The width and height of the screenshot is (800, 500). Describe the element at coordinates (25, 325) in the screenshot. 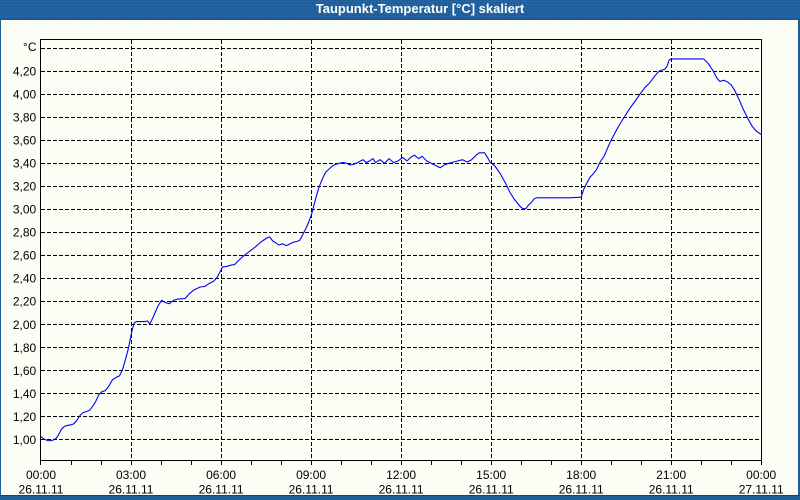

I see `svg-text: 2,00` at that location.